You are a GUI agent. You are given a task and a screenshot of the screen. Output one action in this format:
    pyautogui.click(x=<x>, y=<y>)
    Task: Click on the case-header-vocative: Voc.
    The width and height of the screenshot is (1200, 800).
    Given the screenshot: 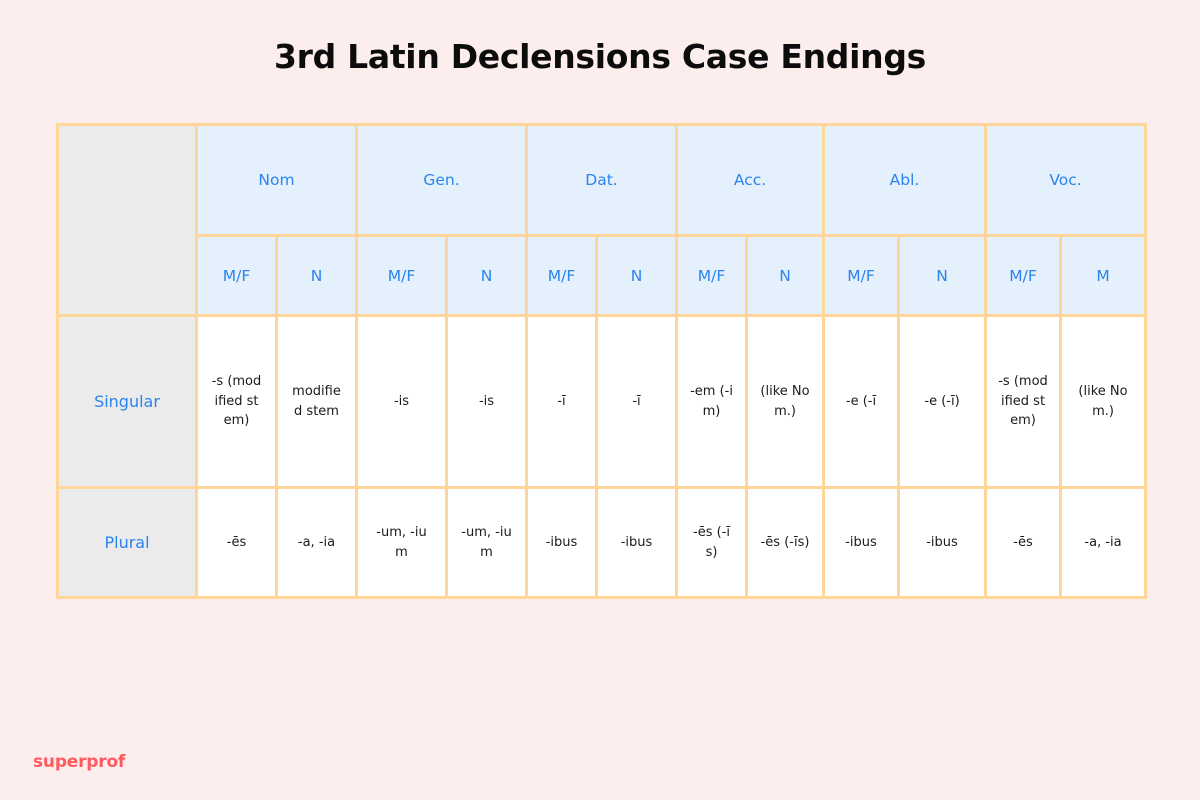 What is the action you would take?
    pyautogui.click(x=1066, y=180)
    